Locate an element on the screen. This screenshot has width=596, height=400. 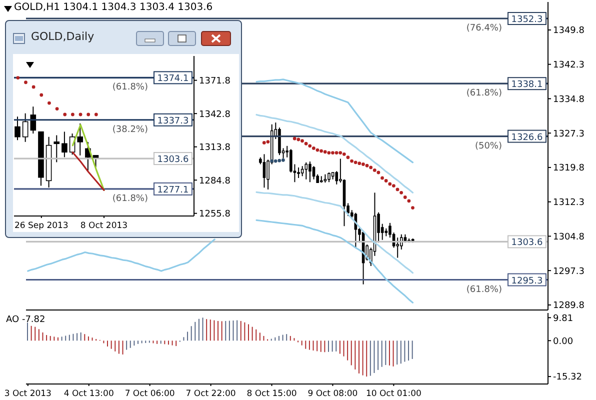
x-tick-label: 26 Sep 2013 is located at coordinates (41, 226).